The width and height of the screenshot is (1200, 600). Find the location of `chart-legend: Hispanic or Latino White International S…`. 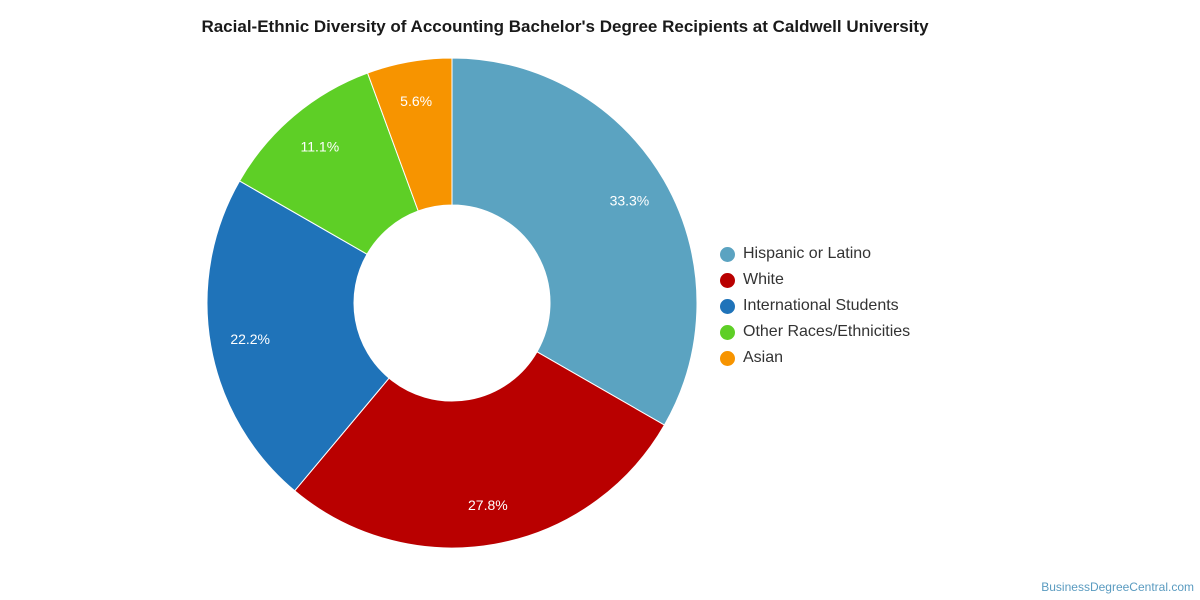

chart-legend: Hispanic or Latino White International S… is located at coordinates (815, 306).